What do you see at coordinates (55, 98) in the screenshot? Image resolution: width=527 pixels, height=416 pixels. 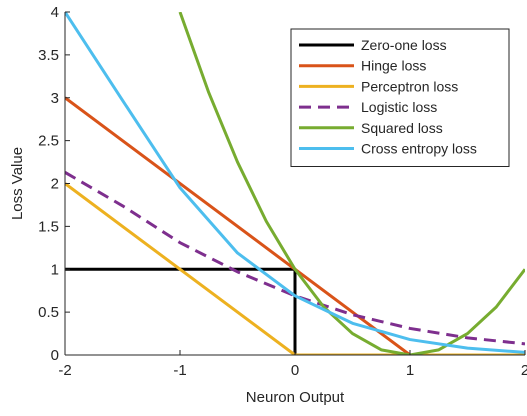 I see `y-tick-label: 3` at bounding box center [55, 98].